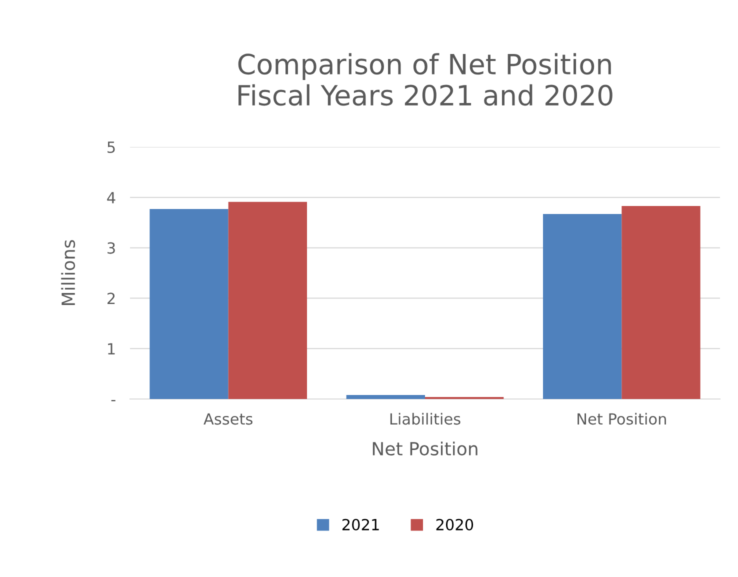  What do you see at coordinates (111, 148) in the screenshot?
I see `y-tick-label: 5` at bounding box center [111, 148].